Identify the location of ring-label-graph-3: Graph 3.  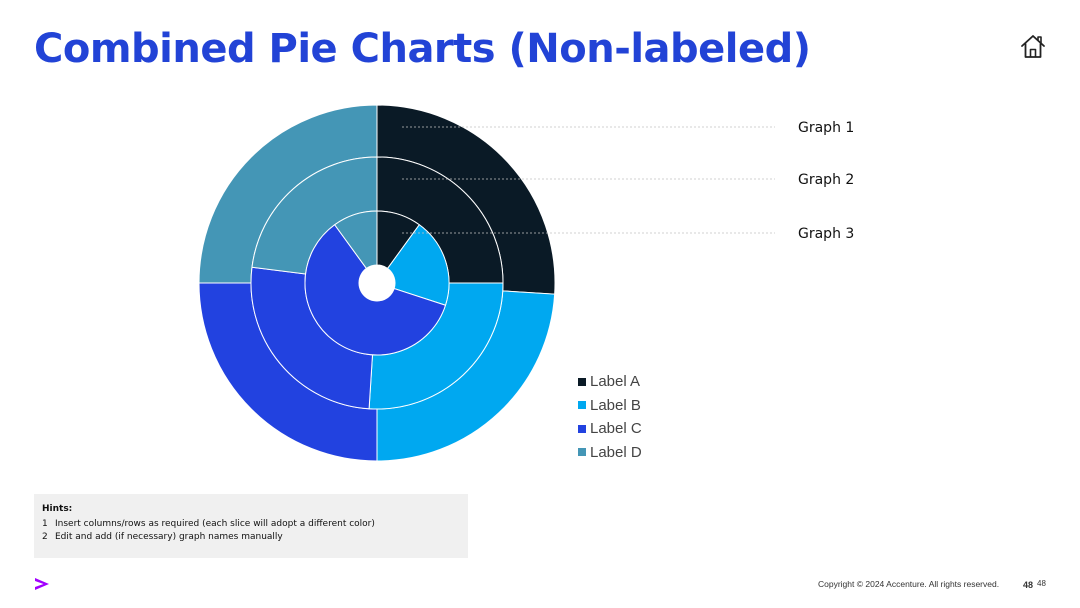
(826, 234).